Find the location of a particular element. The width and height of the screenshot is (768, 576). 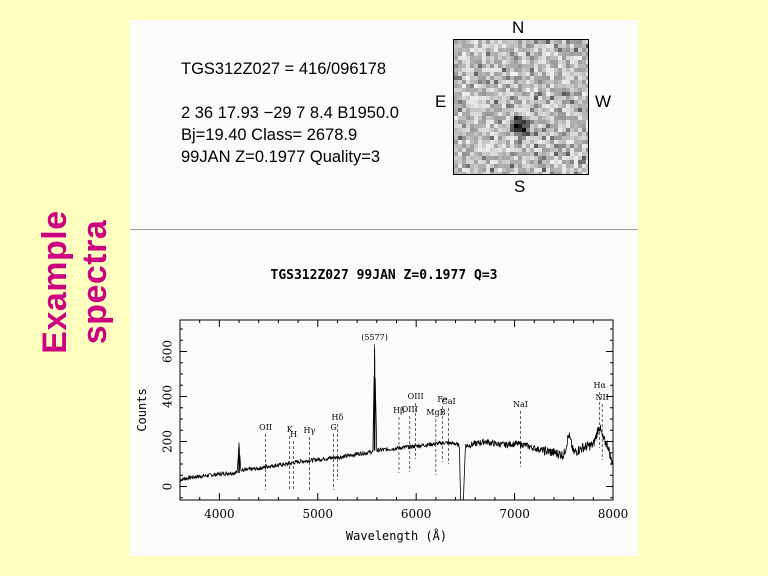

x-axis-label: Wavelength (Å) is located at coordinates (396, 535).